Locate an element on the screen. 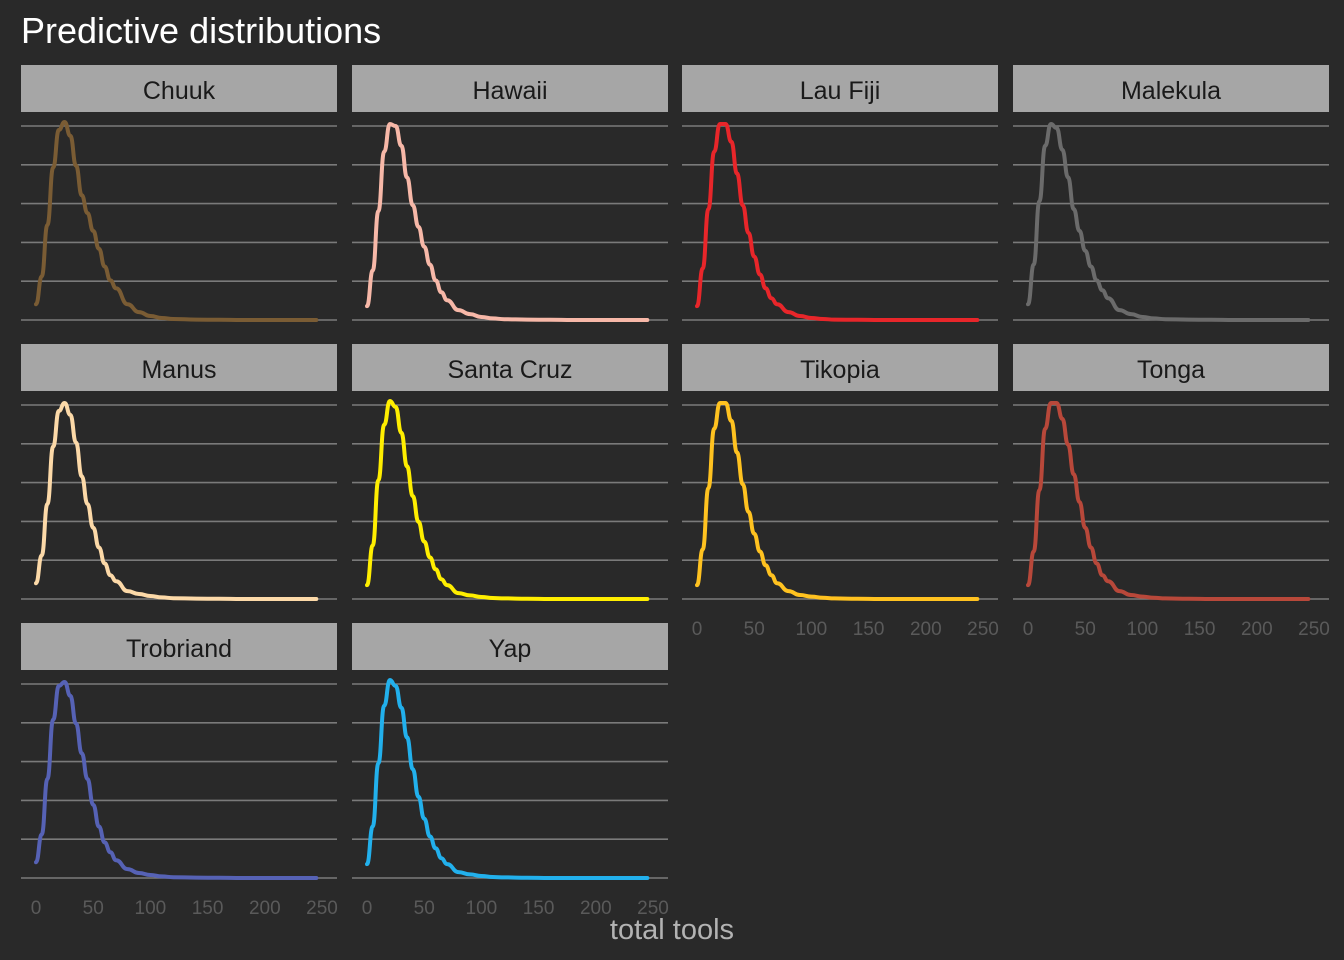 Image resolution: width=1344 pixels, height=960 pixels. facet-lau-fiji: Lau Fiji is located at coordinates (840, 194).